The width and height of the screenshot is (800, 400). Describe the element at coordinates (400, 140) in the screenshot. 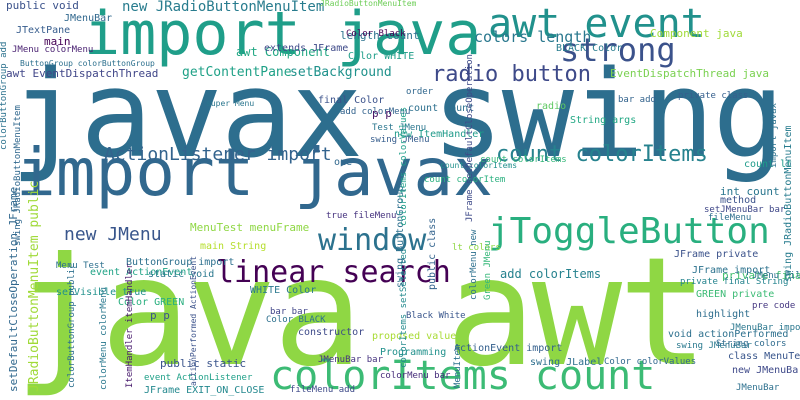

I see `cloud-word: swing JMenu` at that location.